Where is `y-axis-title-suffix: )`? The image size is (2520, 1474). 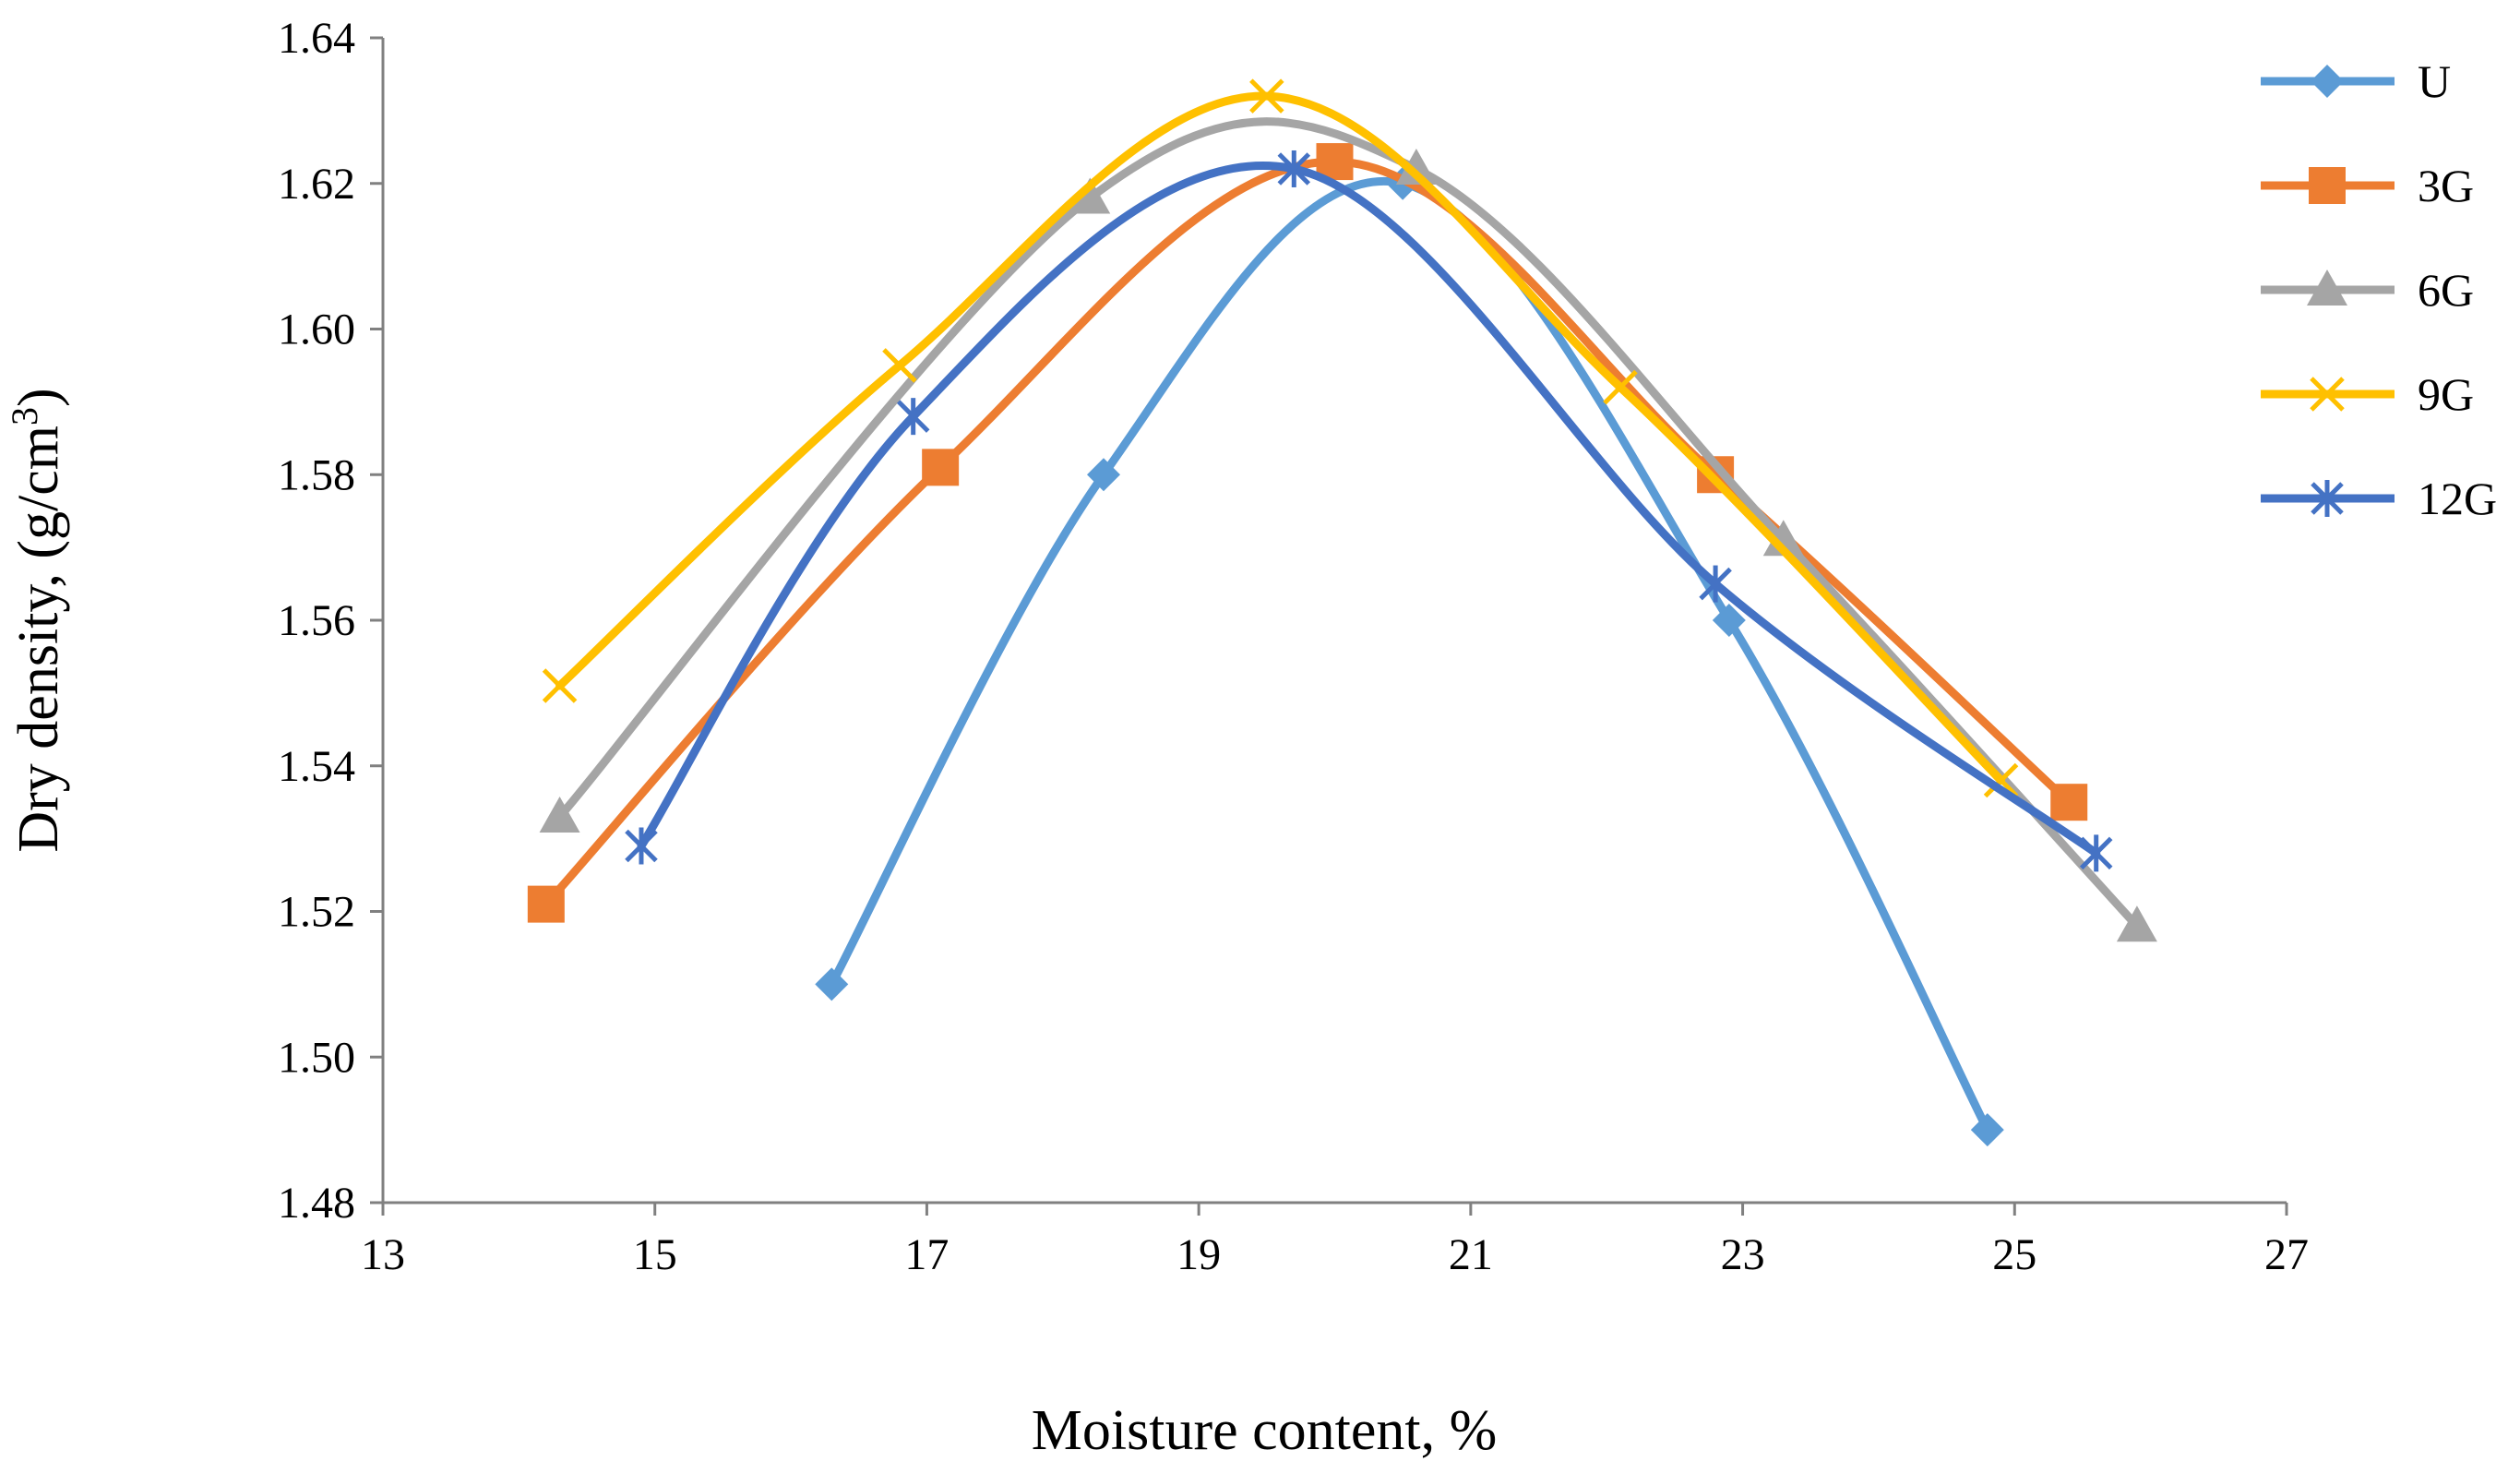 y-axis-title-suffix: ) is located at coordinates (38, 397).